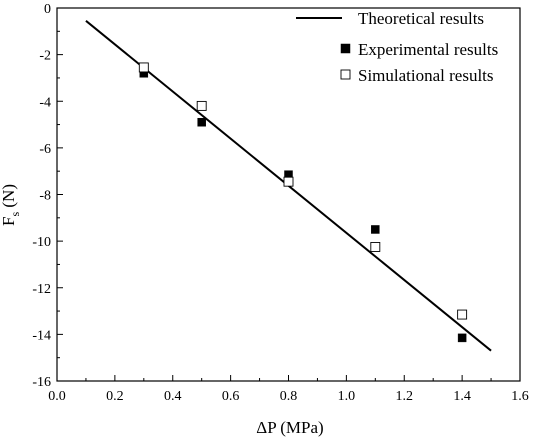 Image resolution: width=533 pixels, height=439 pixels. What do you see at coordinates (289, 427) in the screenshot?
I see `x-axis-label: ΔP (MPa)` at bounding box center [289, 427].